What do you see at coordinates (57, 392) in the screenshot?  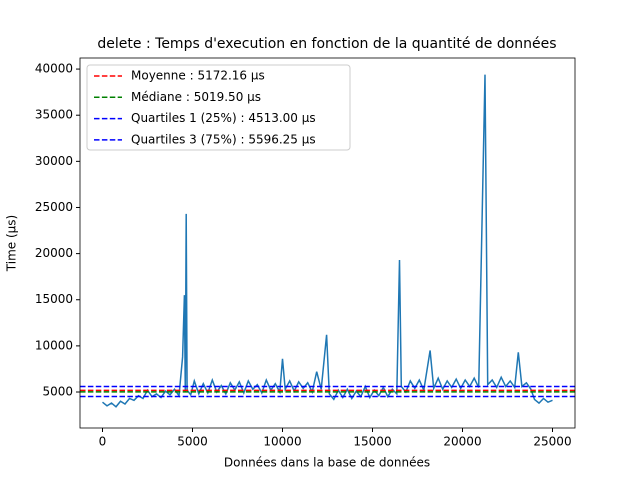 I see `y-tick-label: 5000` at bounding box center [57, 392].